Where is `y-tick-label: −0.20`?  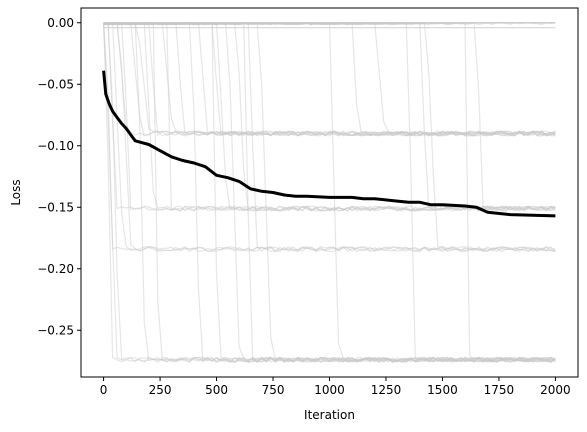
y-tick-label: −0.20 is located at coordinates (55, 269).